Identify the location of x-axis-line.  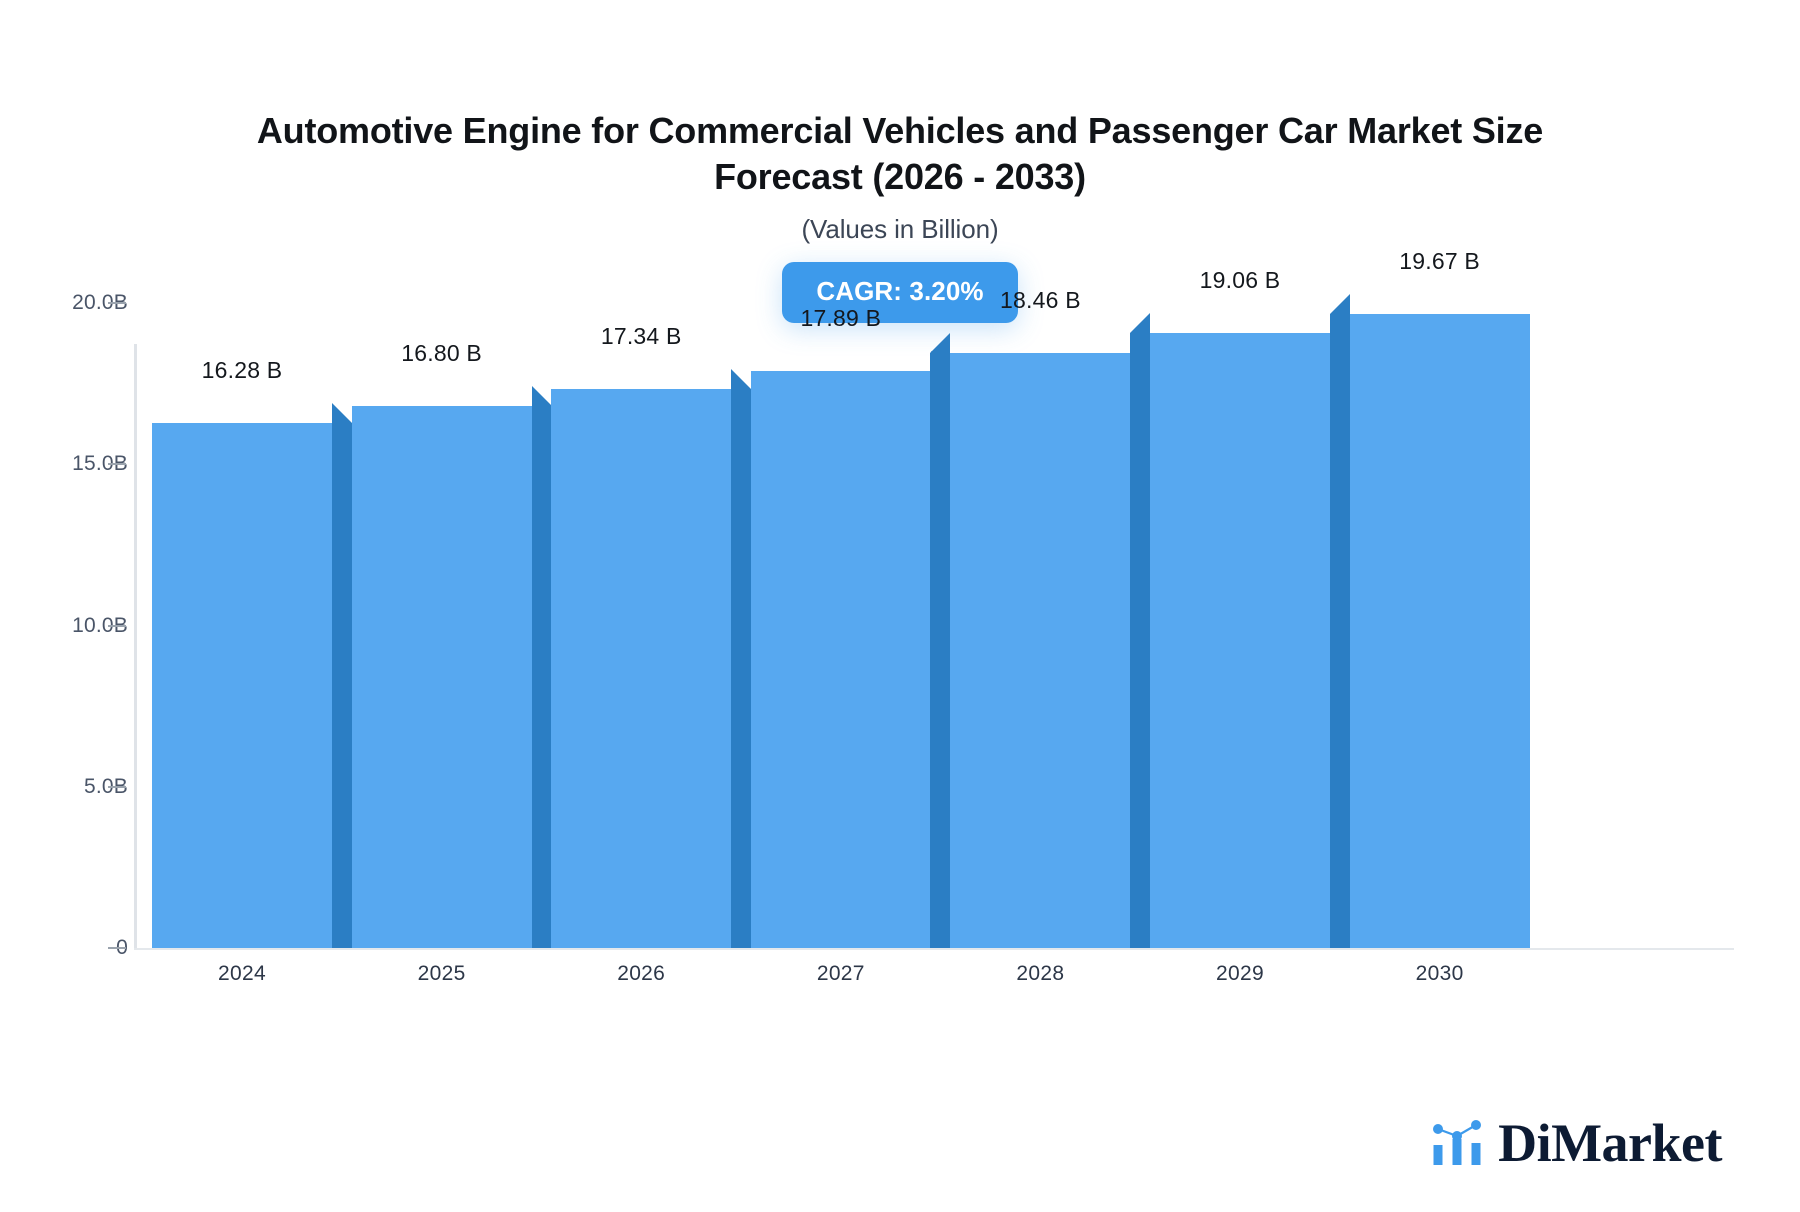
(934, 949).